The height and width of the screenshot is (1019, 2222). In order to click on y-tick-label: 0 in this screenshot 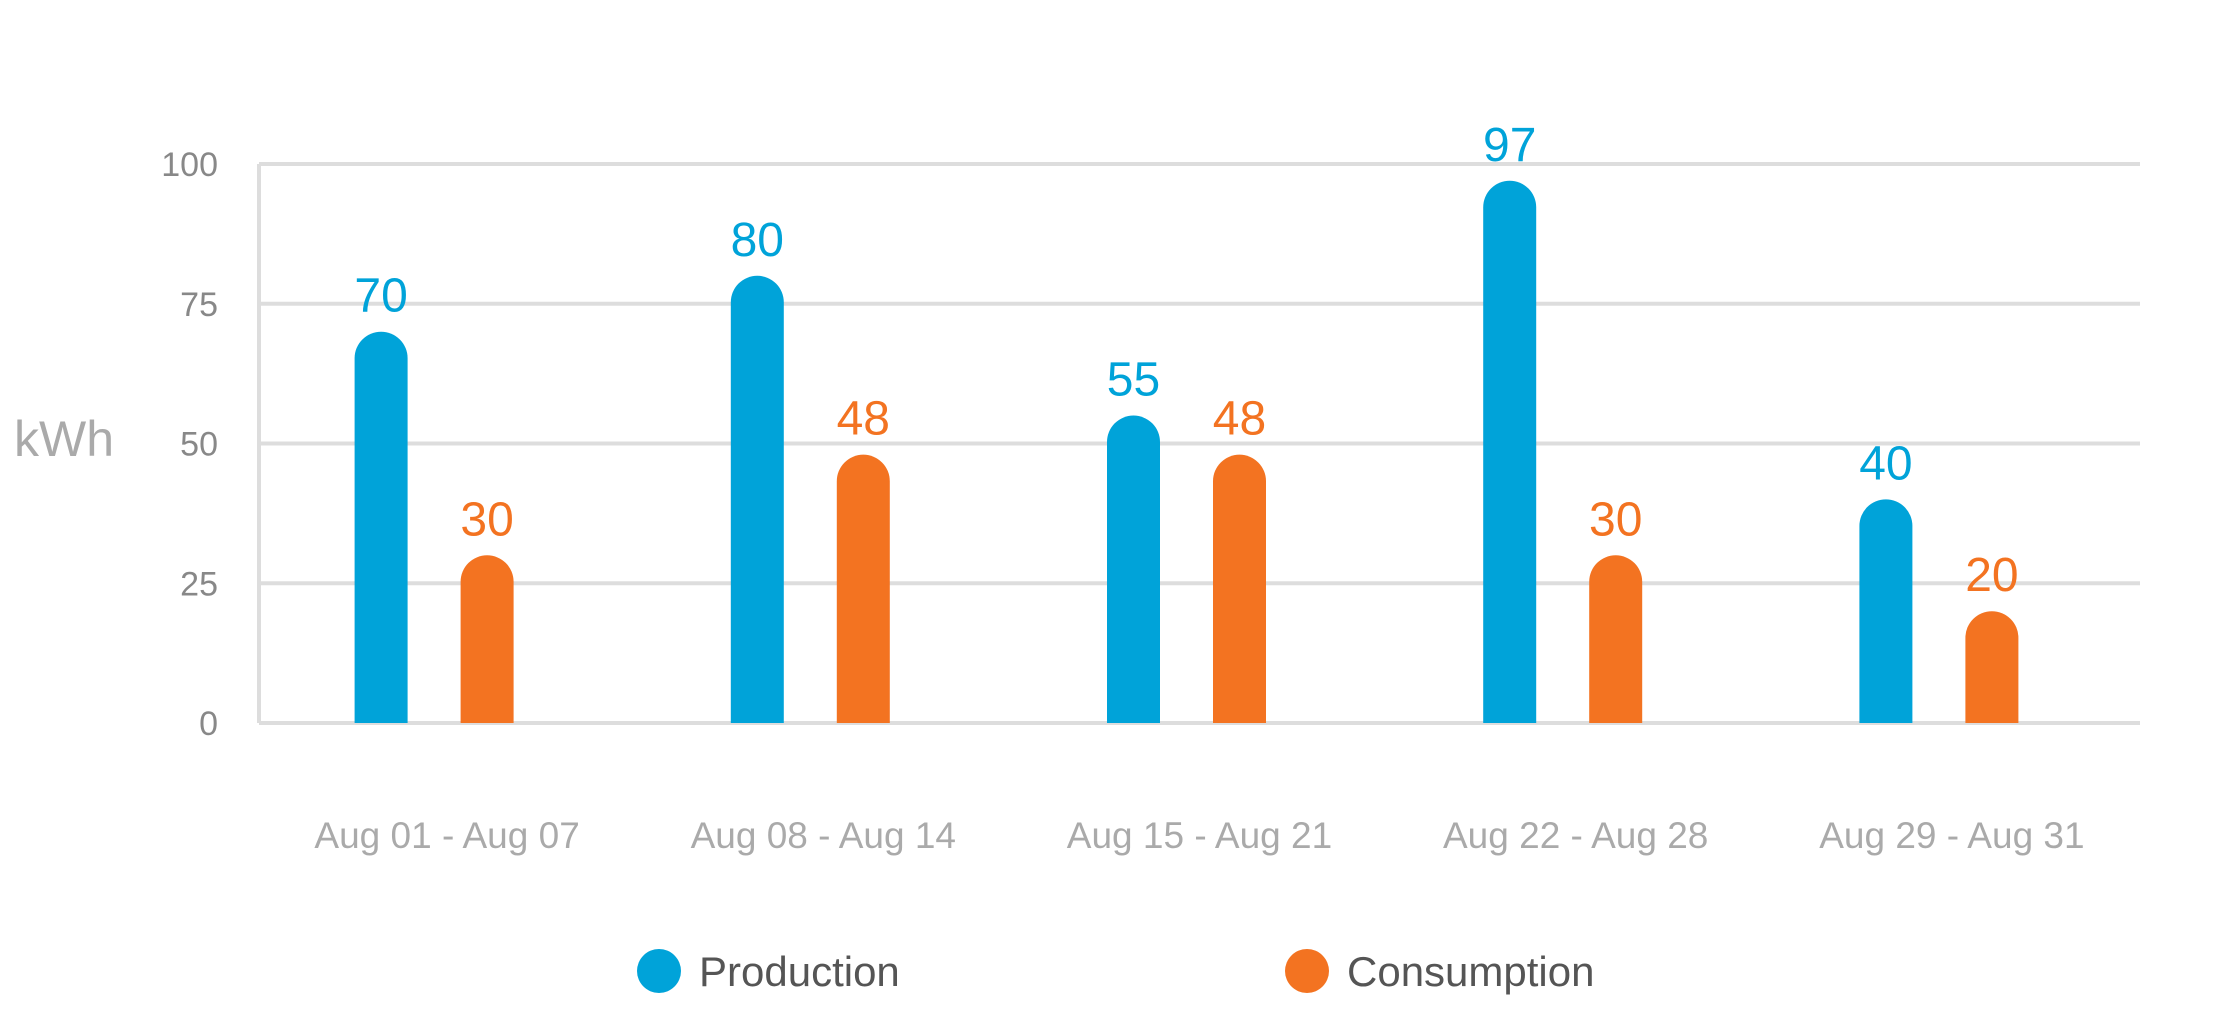, I will do `click(208, 724)`.